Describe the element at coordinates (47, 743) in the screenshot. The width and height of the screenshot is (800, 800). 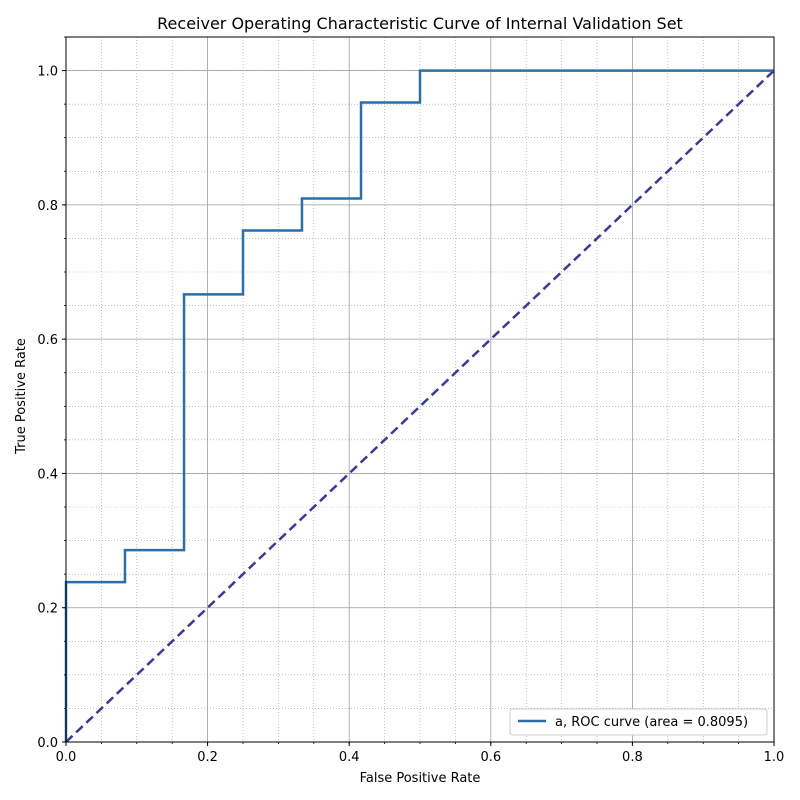
I see `y-tick-label: 0.0` at that location.